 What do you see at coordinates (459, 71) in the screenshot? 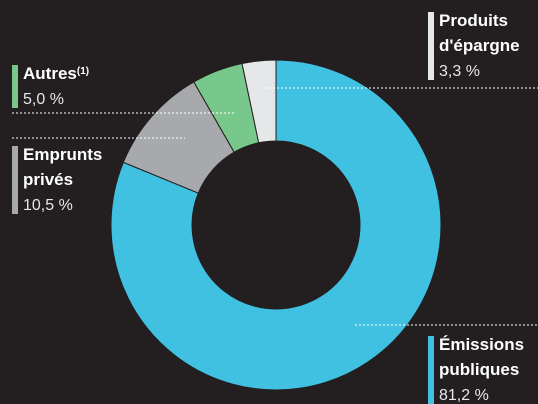
I see `value-label: 3,3 %` at bounding box center [459, 71].